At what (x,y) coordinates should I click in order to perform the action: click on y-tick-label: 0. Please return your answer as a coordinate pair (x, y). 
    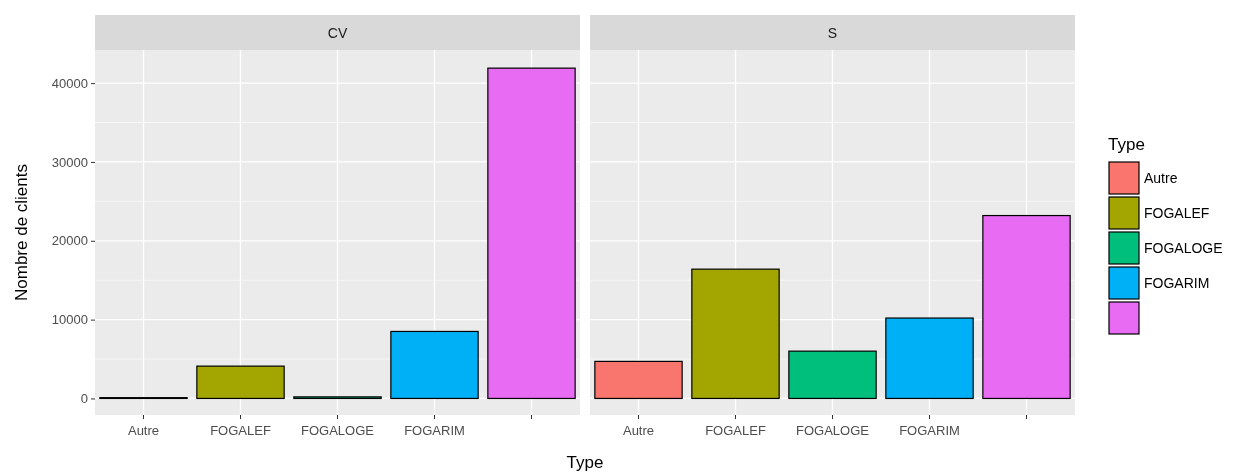
    Looking at the image, I should click on (84, 399).